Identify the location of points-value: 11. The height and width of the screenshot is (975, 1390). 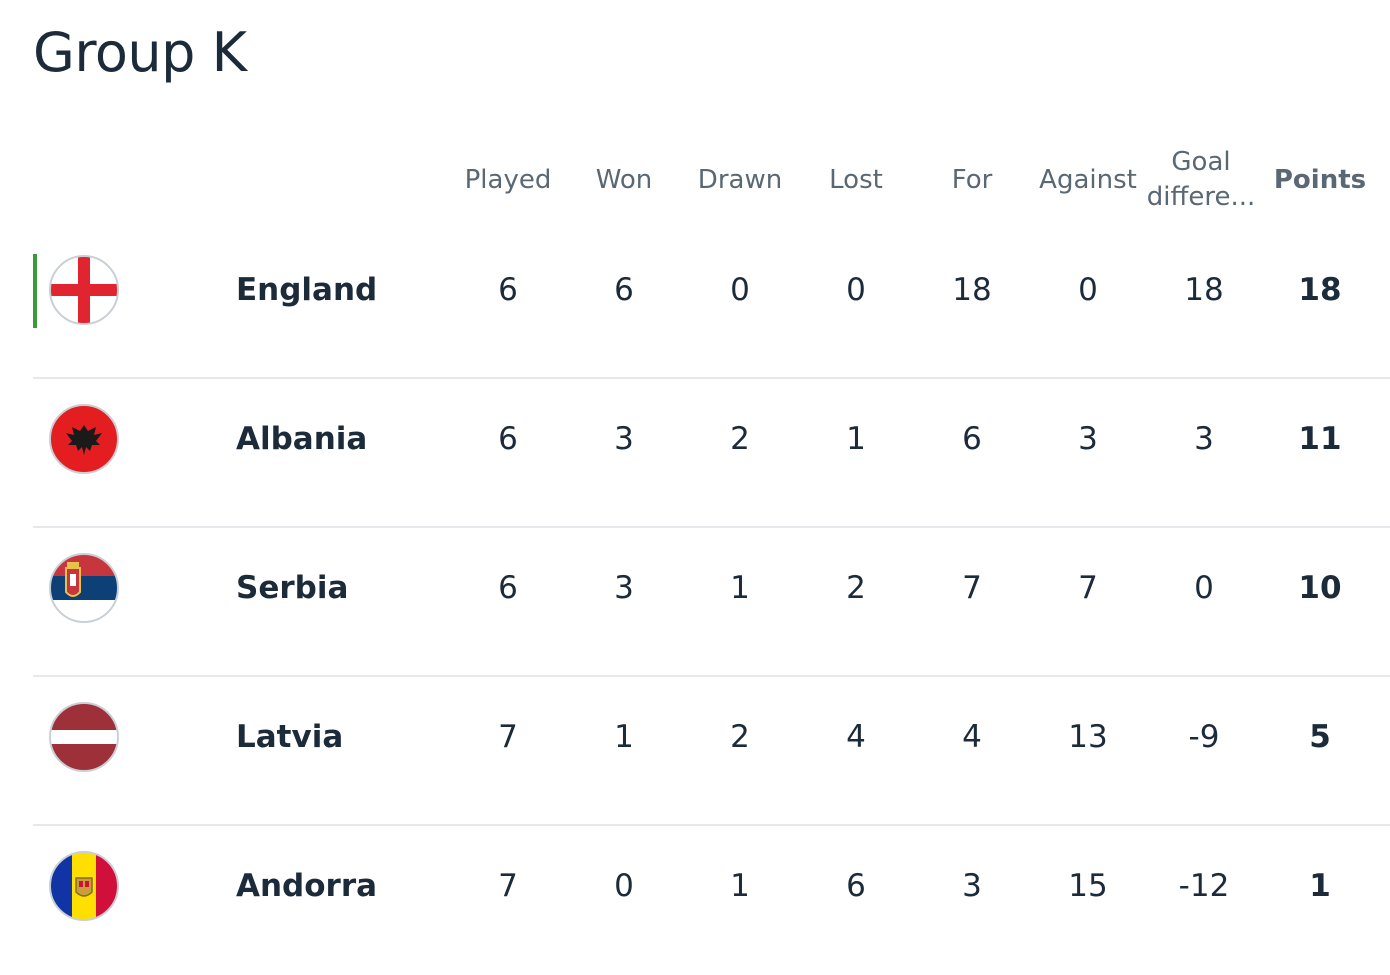
(1320, 439).